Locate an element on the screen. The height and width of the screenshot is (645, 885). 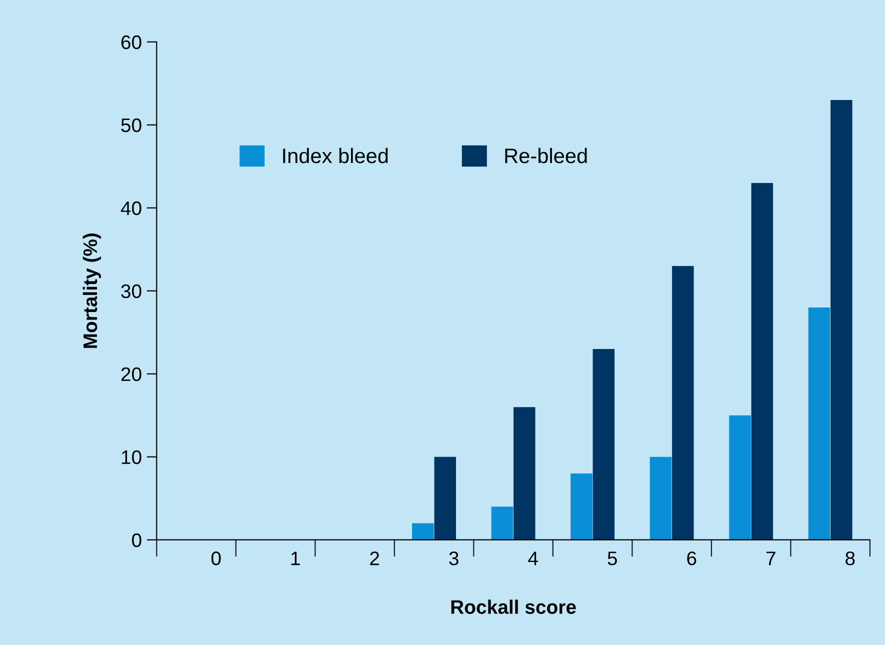
x-tick-label: 1 is located at coordinates (295, 559).